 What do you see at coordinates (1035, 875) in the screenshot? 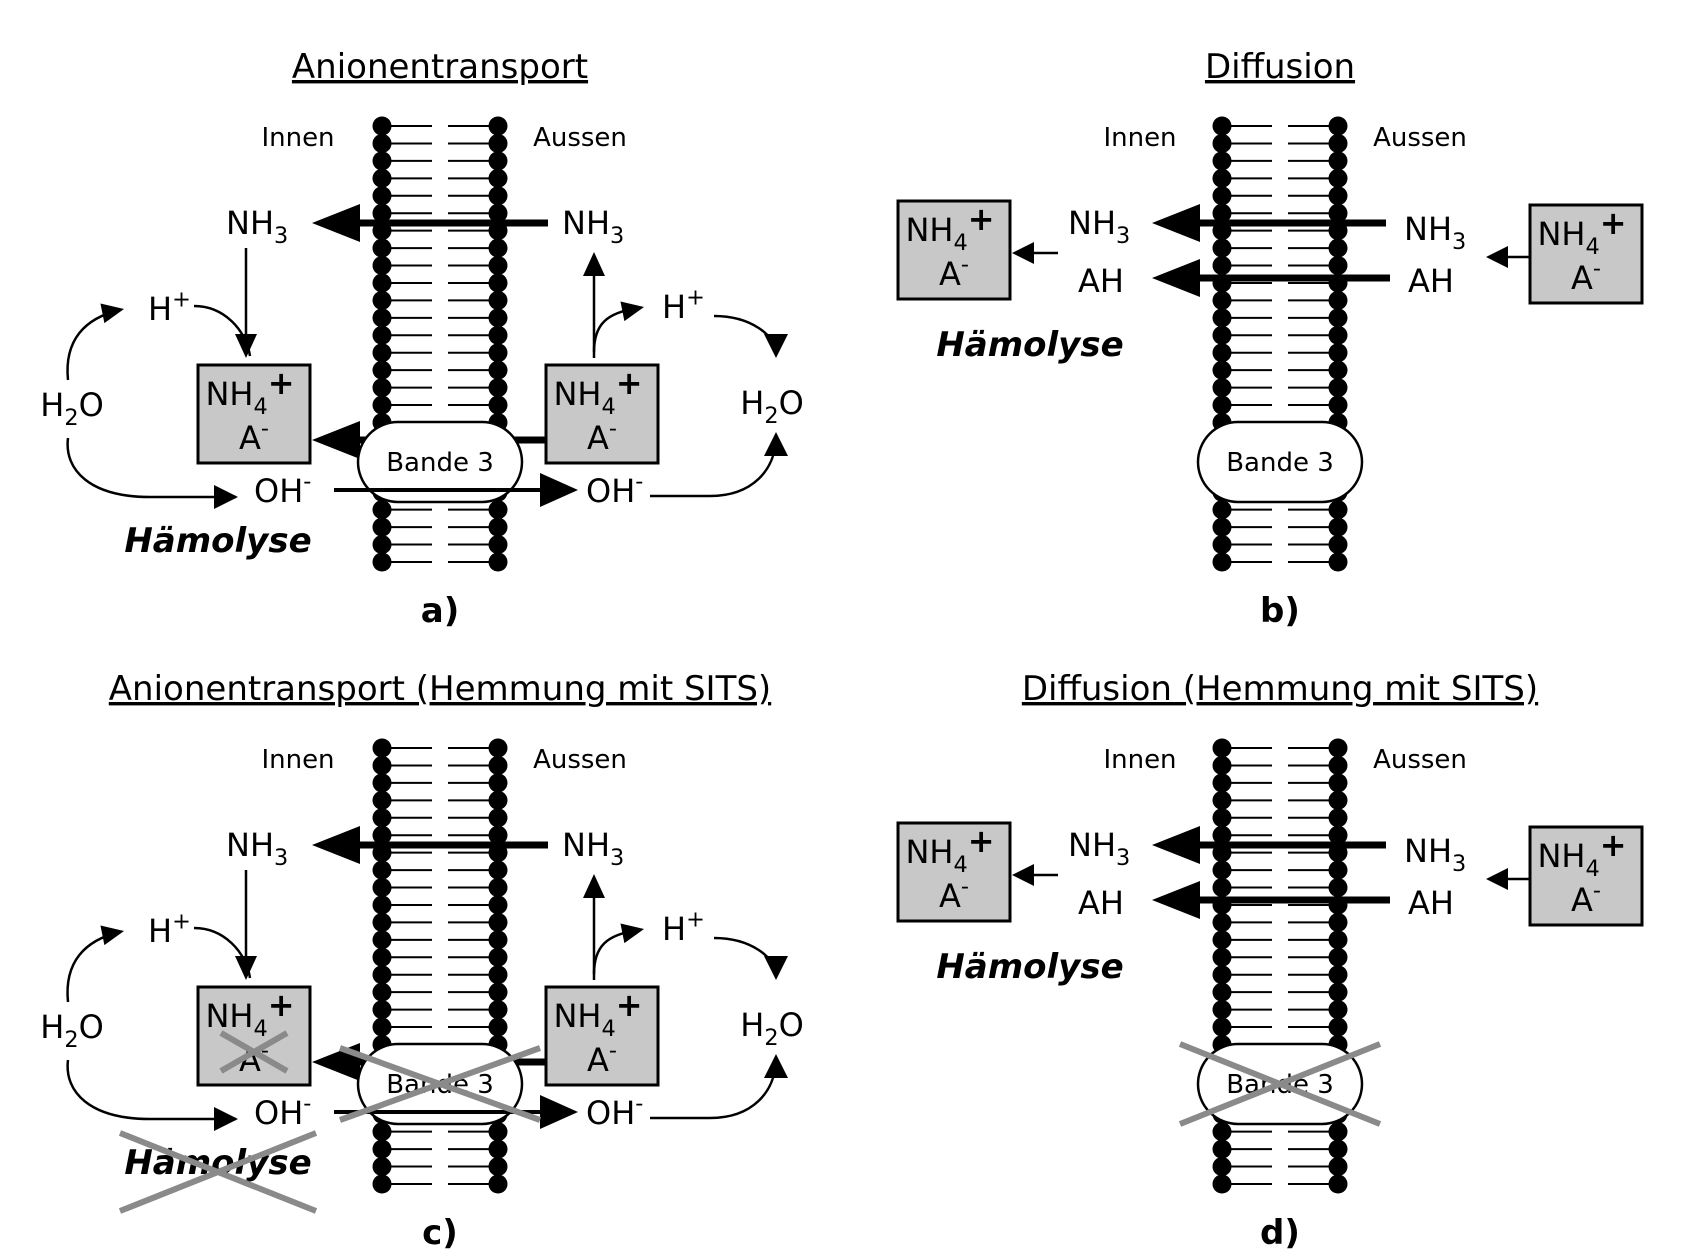
I see `to-inside-box-arrow` at bounding box center [1035, 875].